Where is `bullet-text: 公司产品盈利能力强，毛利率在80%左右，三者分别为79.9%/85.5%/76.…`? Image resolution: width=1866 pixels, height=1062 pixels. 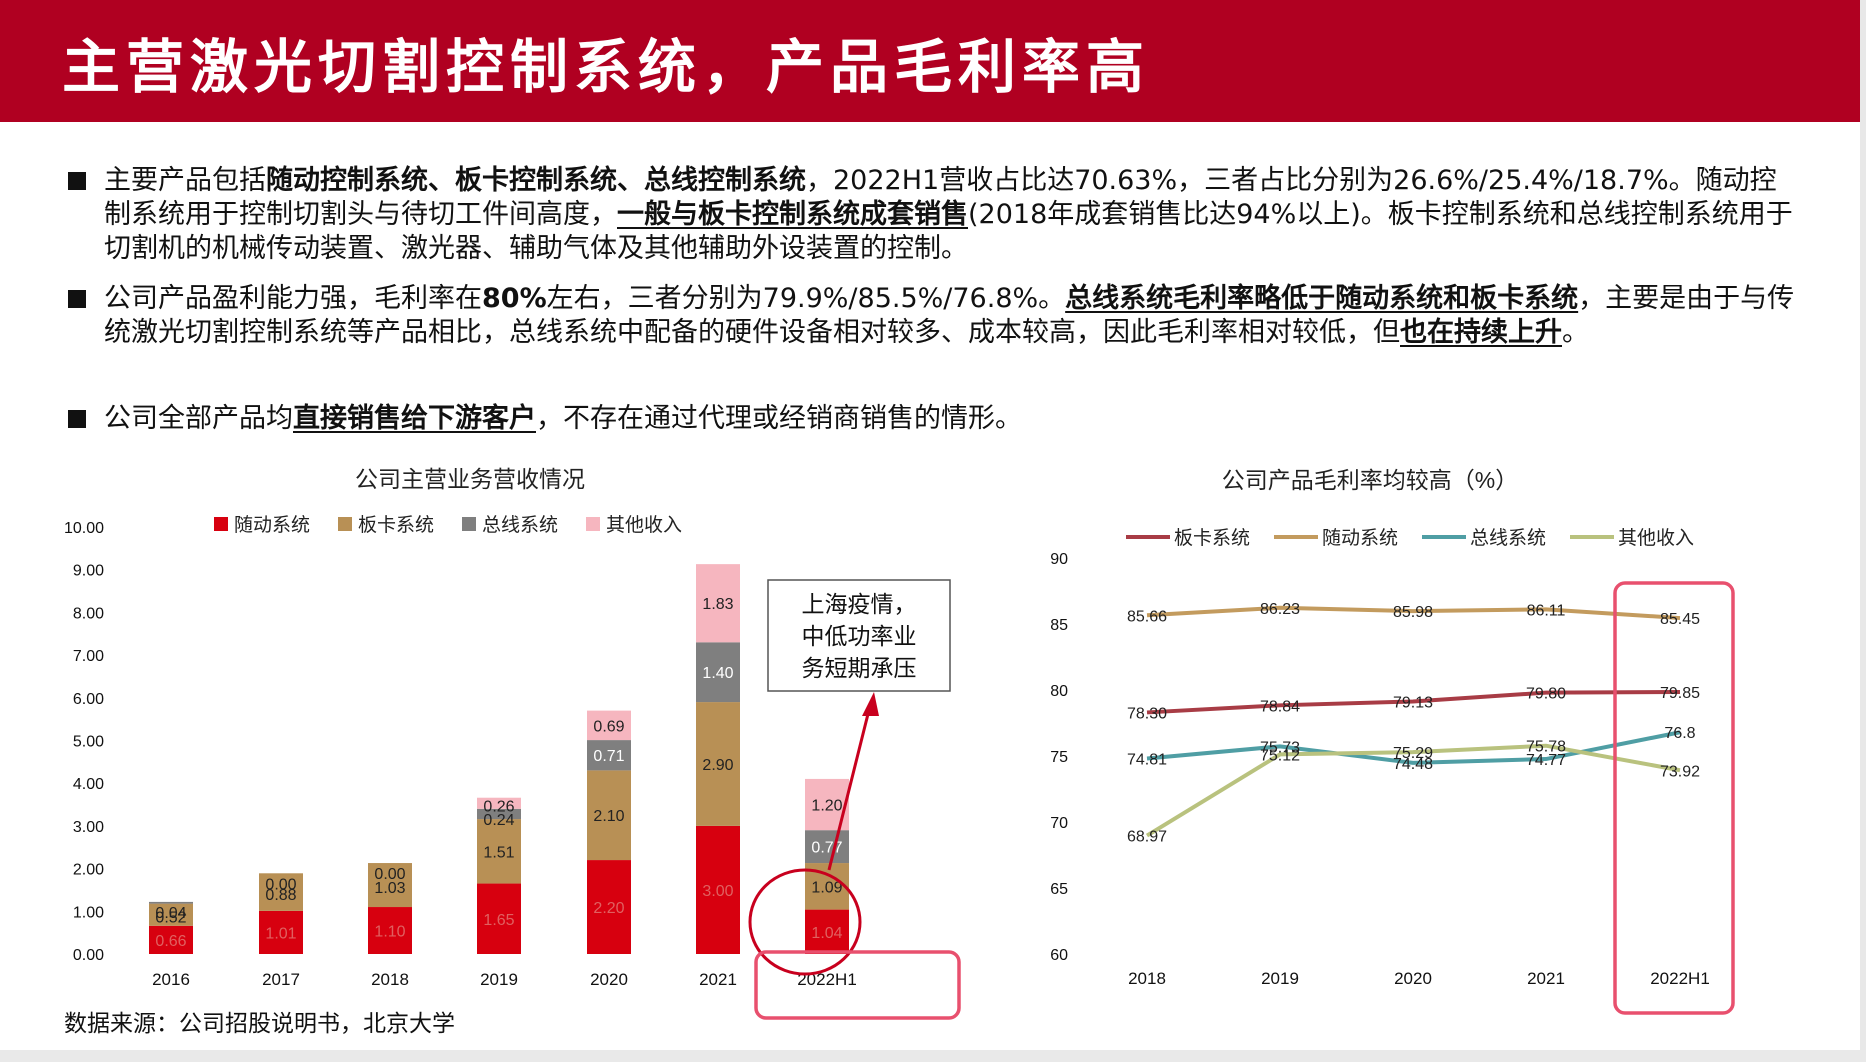
bullet-text: 公司产品盈利能力强，毛利率在80%左右，三者分别为79.9%/85.5%/76.… is located at coordinates (951, 316).